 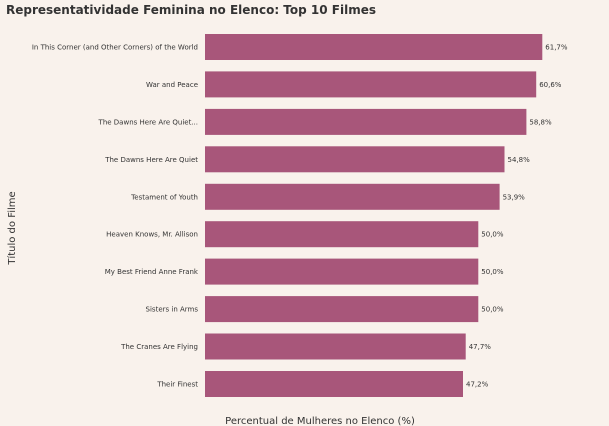 What do you see at coordinates (514, 197) in the screenshot?
I see `value-label: 53,9%` at bounding box center [514, 197].